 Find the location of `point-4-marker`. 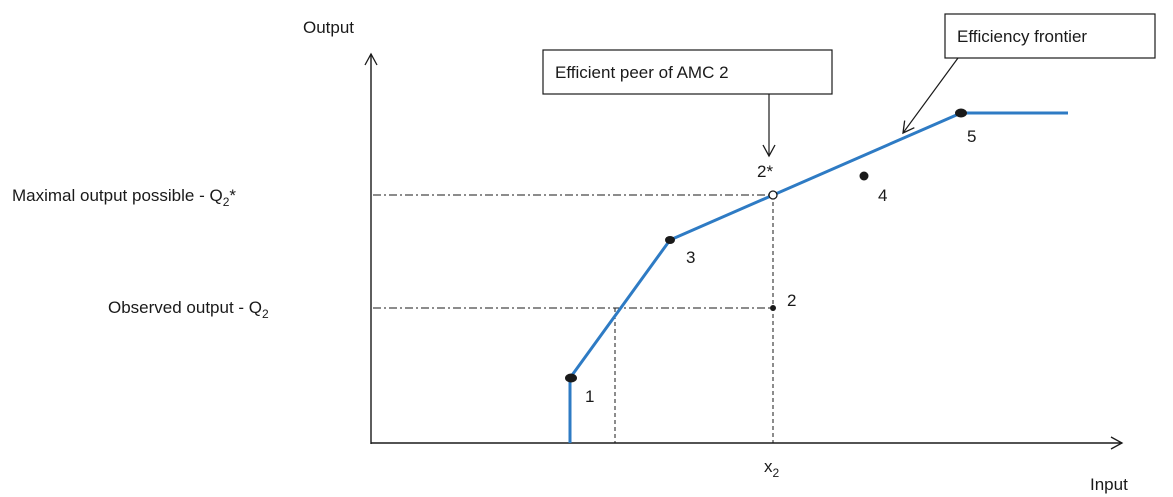

point-4-marker is located at coordinates (864, 176).